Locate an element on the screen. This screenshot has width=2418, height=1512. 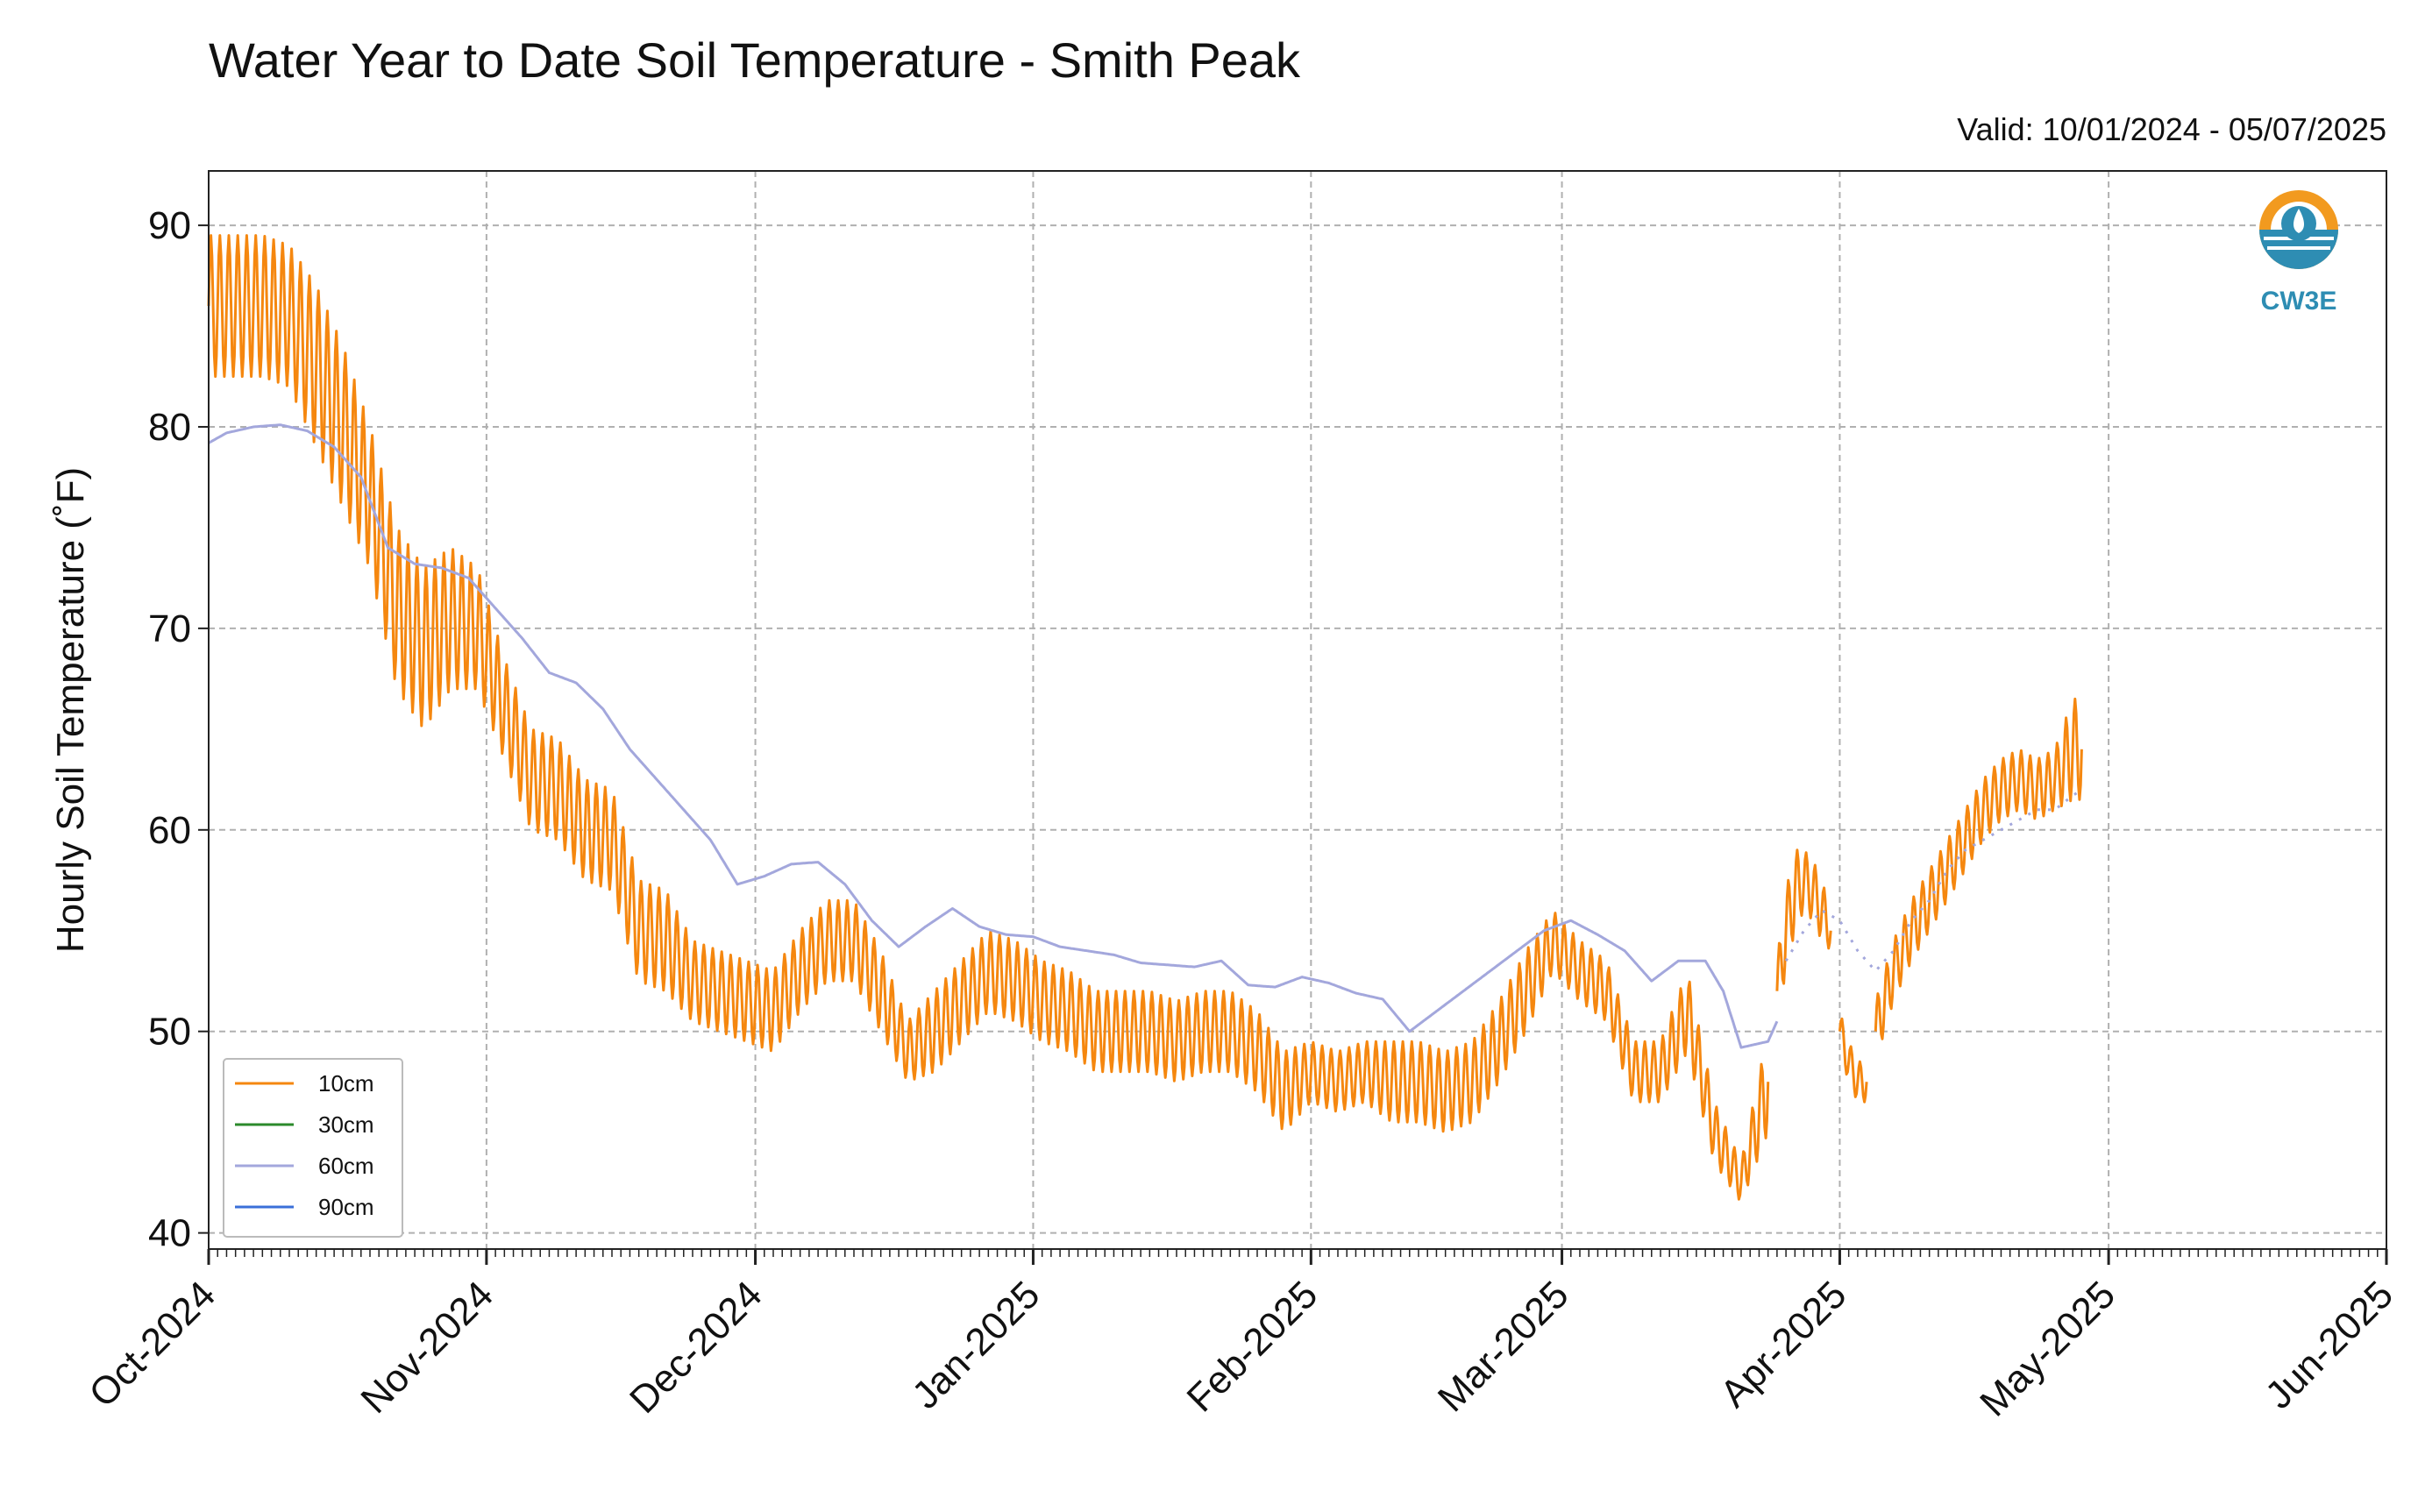
x-tick-label: Jun-2025 is located at coordinates (2329, 1344).